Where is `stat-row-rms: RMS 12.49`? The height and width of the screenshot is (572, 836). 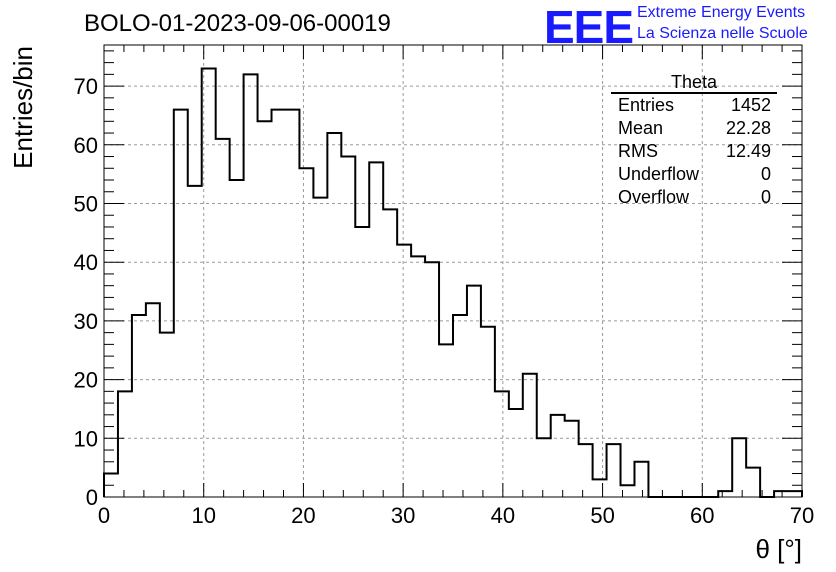 stat-row-rms: RMS 12.49 is located at coordinates (694, 151).